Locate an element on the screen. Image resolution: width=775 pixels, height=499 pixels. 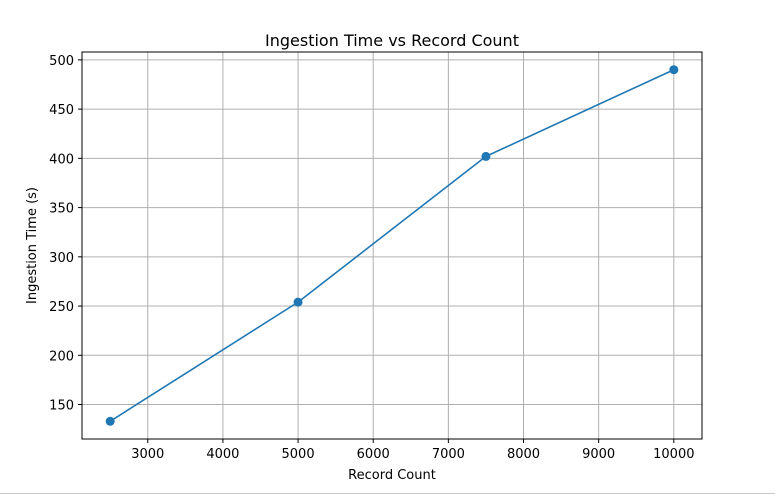
y-axis-label: Ingestion Time (s) is located at coordinates (32, 245).